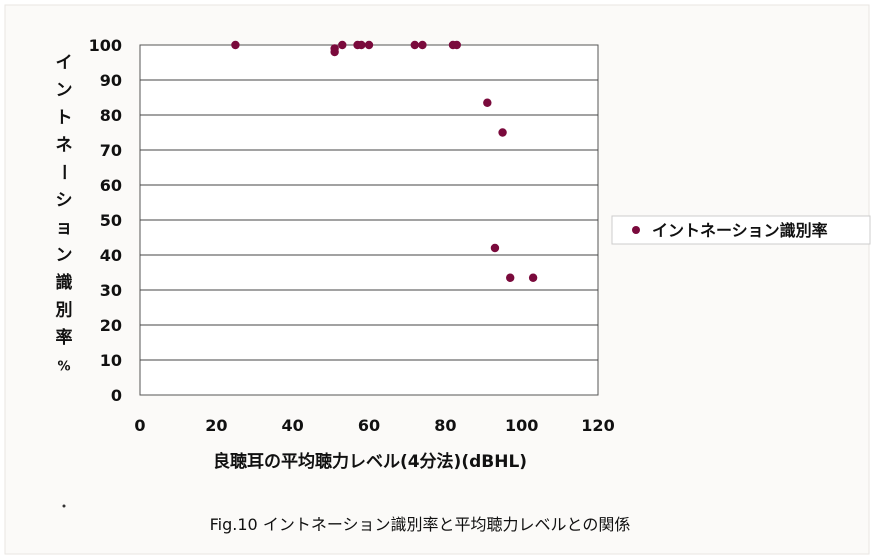 This screenshot has height=559, width=874. I want to click on x-axis-ticks: 0 20 40 60 80 100 120, so click(374, 425).